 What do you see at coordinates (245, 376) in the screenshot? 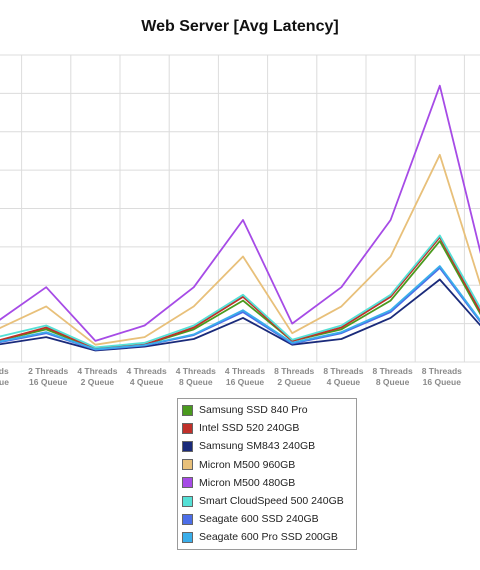
I see `x-tick-label: 4 Threads 16 Queue` at bounding box center [245, 376].